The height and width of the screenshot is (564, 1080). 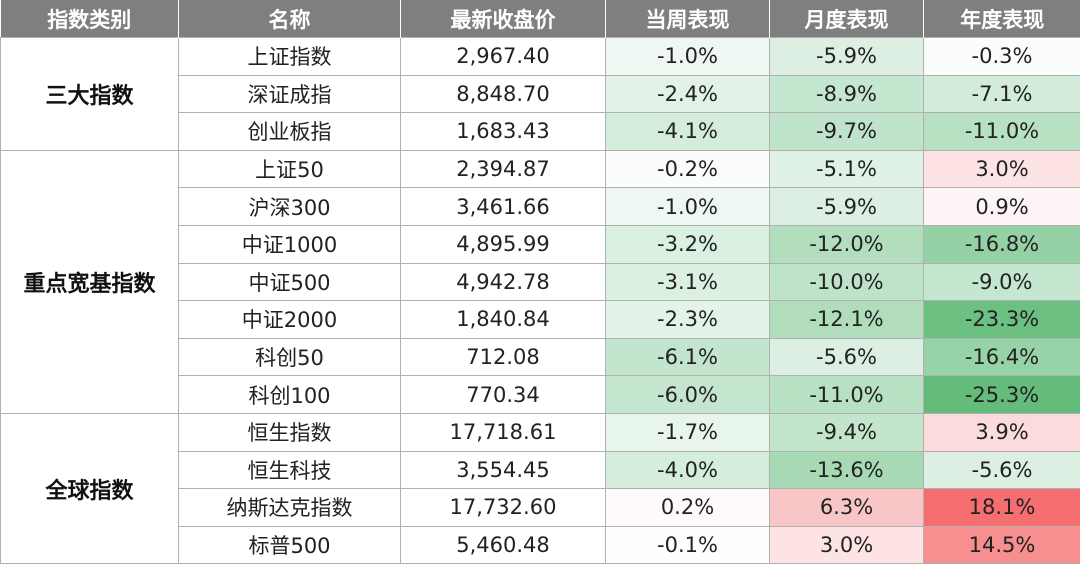 What do you see at coordinates (847, 545) in the screenshot?
I see `monthly-performance-cell: 3.0%` at bounding box center [847, 545].